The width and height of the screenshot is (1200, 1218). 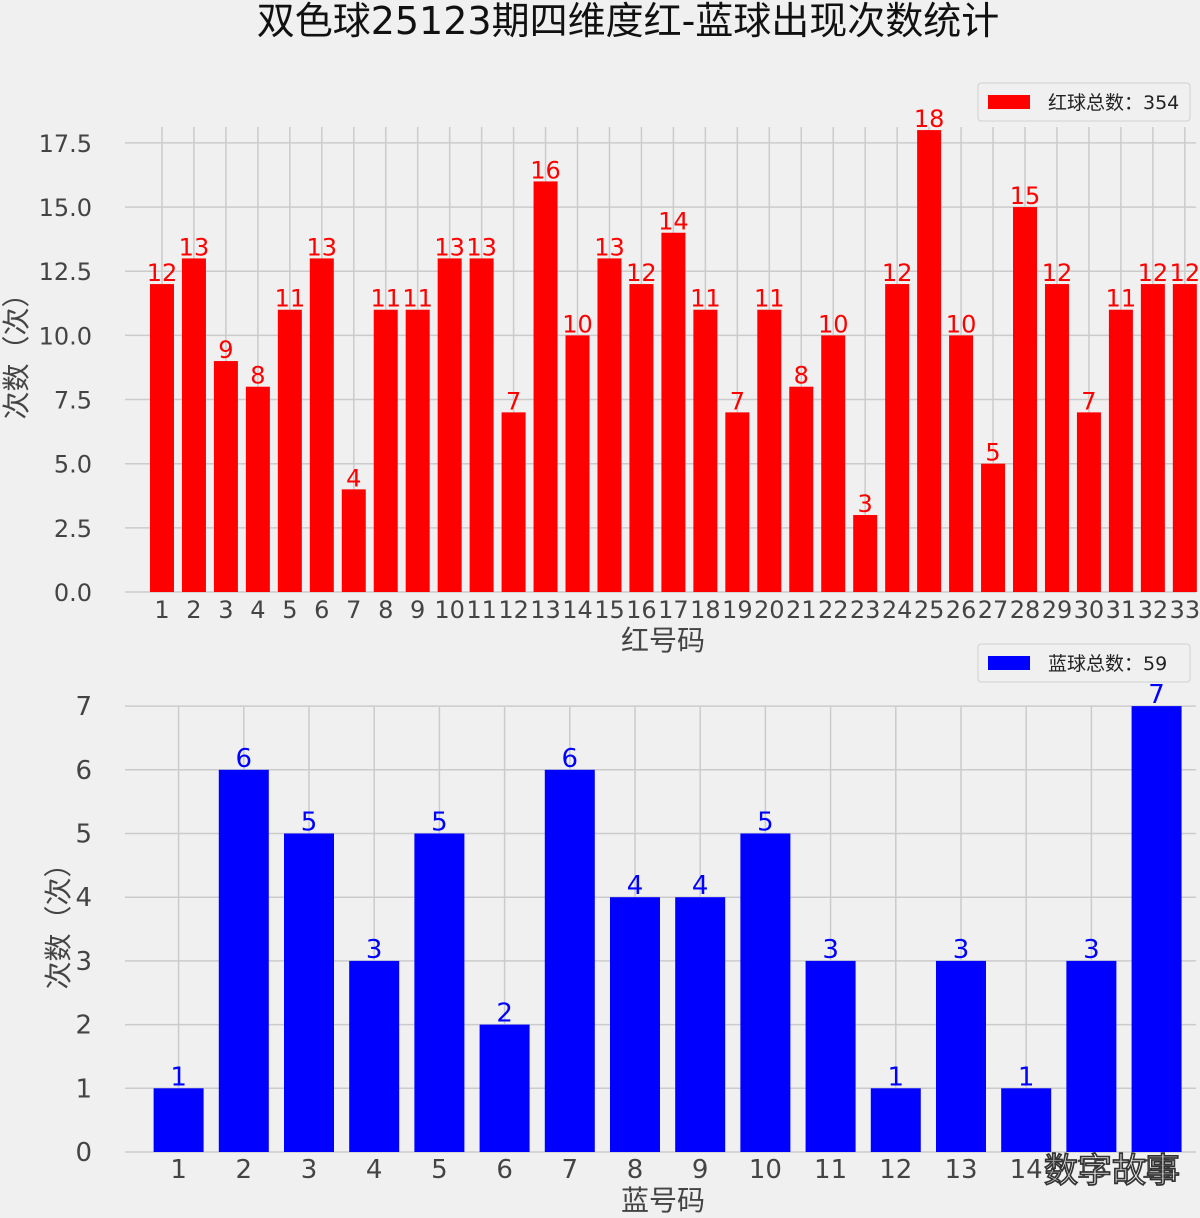 What do you see at coordinates (73, 465) in the screenshot?
I see `red-y-tick-label: 5.0` at bounding box center [73, 465].